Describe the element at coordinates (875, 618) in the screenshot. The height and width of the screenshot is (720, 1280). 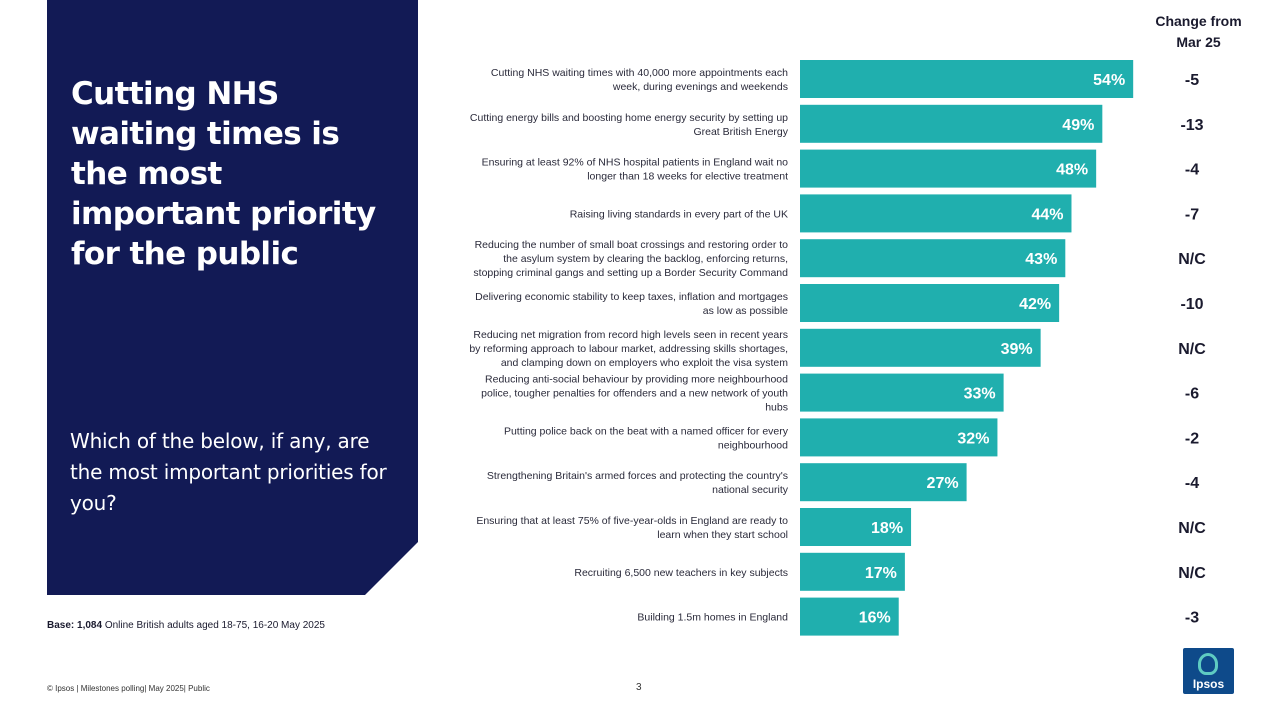
I see `bar-value-label: 16%` at that location.